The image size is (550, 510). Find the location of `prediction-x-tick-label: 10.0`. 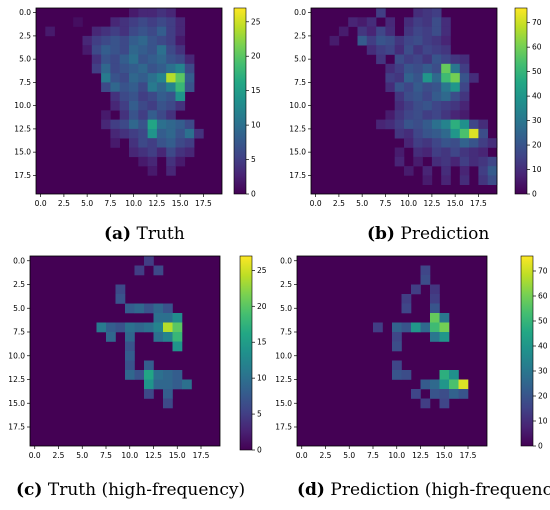

prediction-x-tick-label: 10.0 is located at coordinates (408, 203).